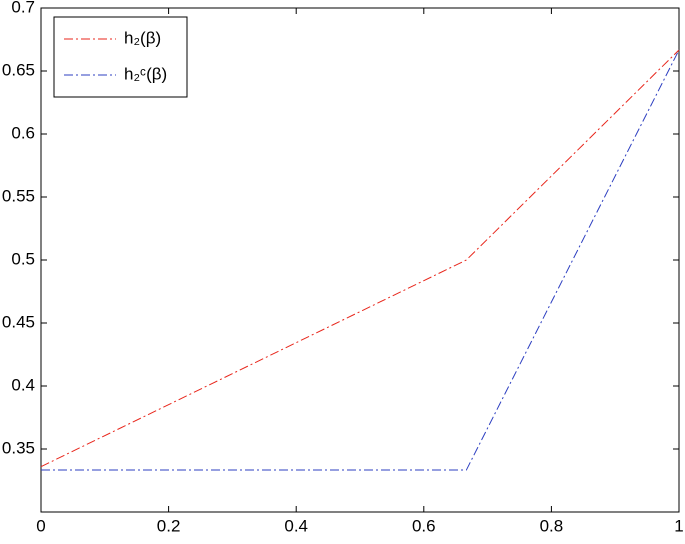 Image resolution: width=685 pixels, height=544 pixels. What do you see at coordinates (23, 132) in the screenshot?
I see `y-tick-label: 0.6` at bounding box center [23, 132].